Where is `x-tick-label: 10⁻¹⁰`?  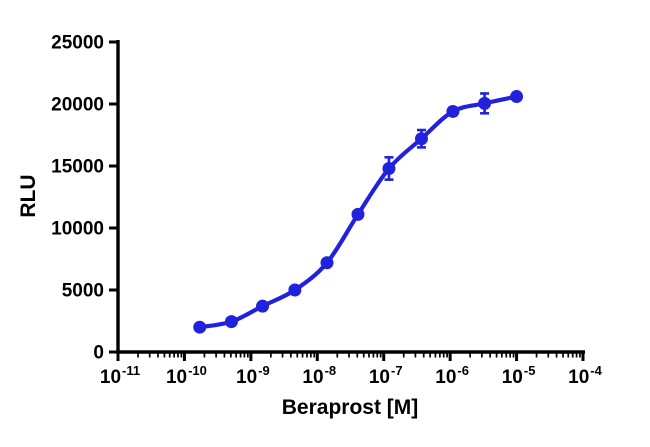
x-tick-label: 10⁻¹⁰ is located at coordinates (186, 375).